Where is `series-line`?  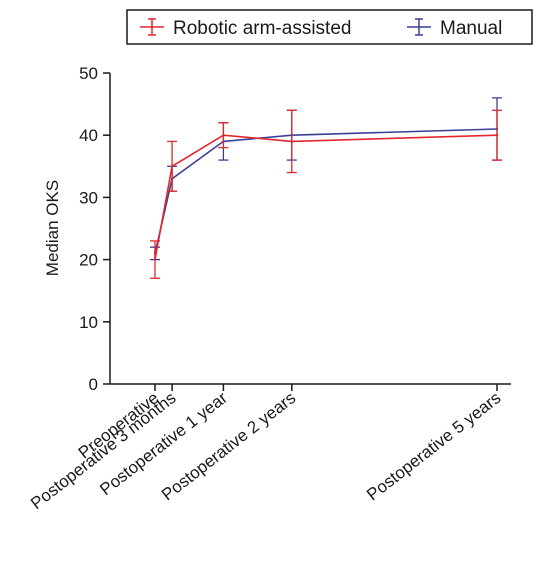
series-line is located at coordinates (326, 191).